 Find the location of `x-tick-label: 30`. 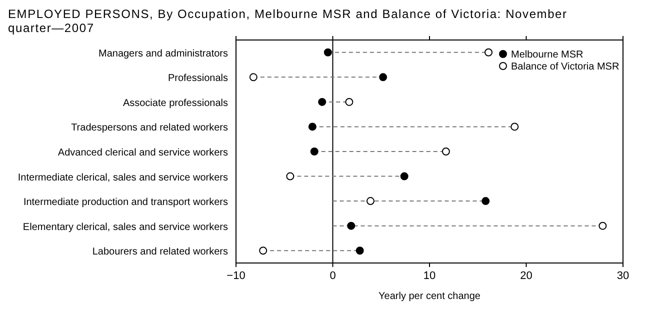

x-tick-label: 30 is located at coordinates (623, 276).